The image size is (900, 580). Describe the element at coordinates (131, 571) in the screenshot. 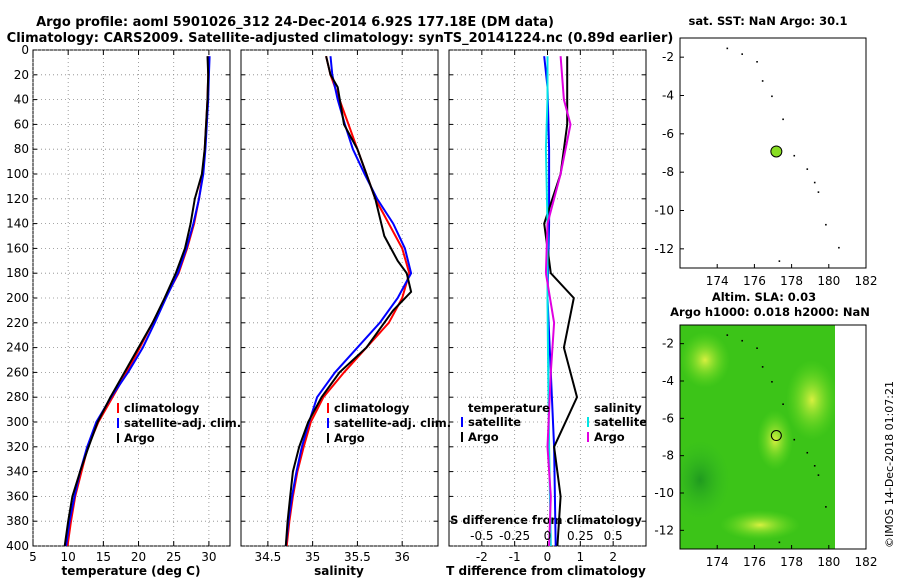

I see `temperature-xlabel: temperature (deg C)` at that location.